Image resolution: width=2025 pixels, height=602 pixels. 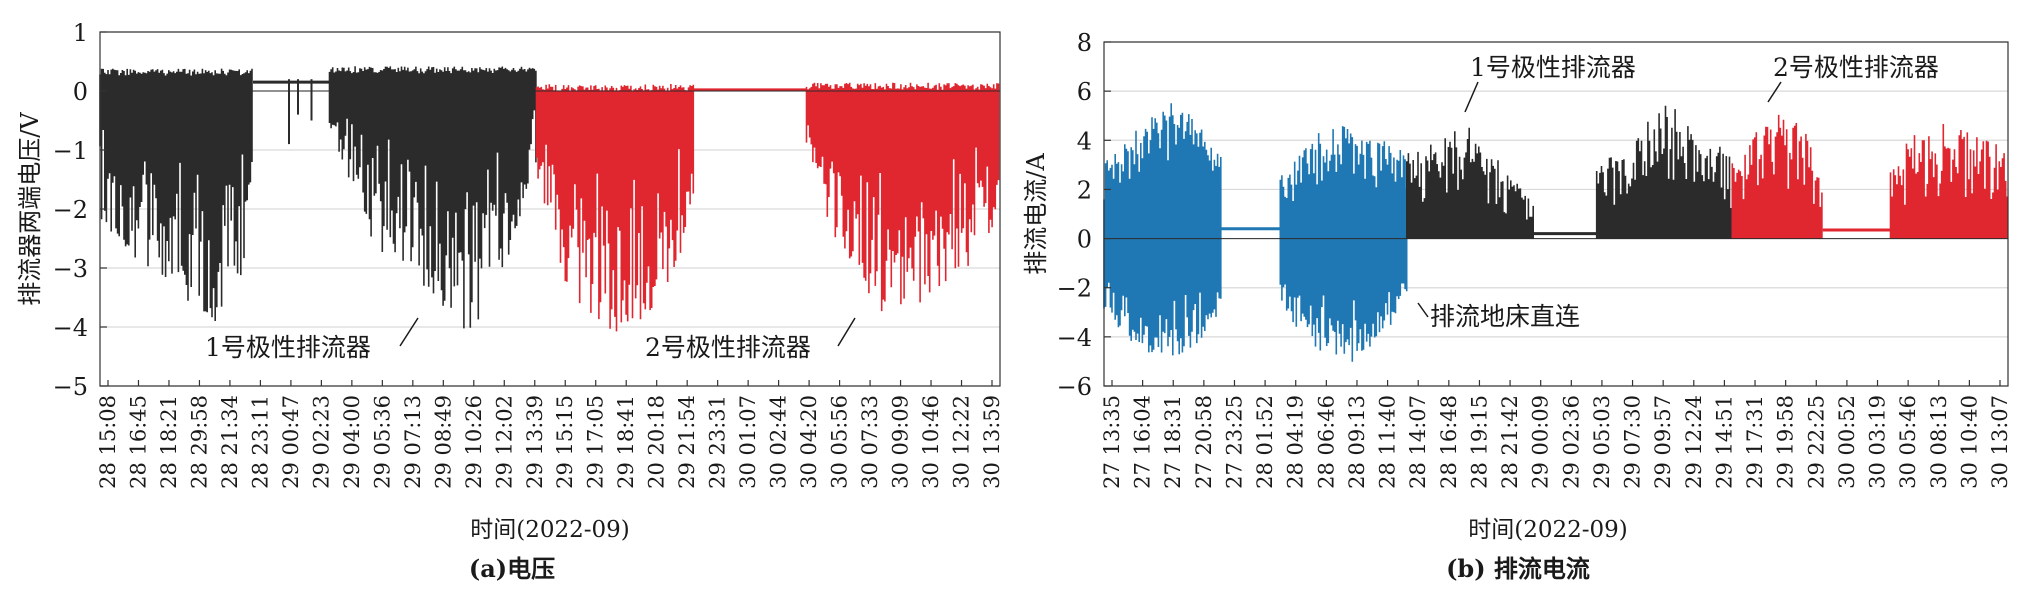 I want to click on chart-a-annotations: 1号极性排流器 2号极性排流器, so click(x=530, y=339).